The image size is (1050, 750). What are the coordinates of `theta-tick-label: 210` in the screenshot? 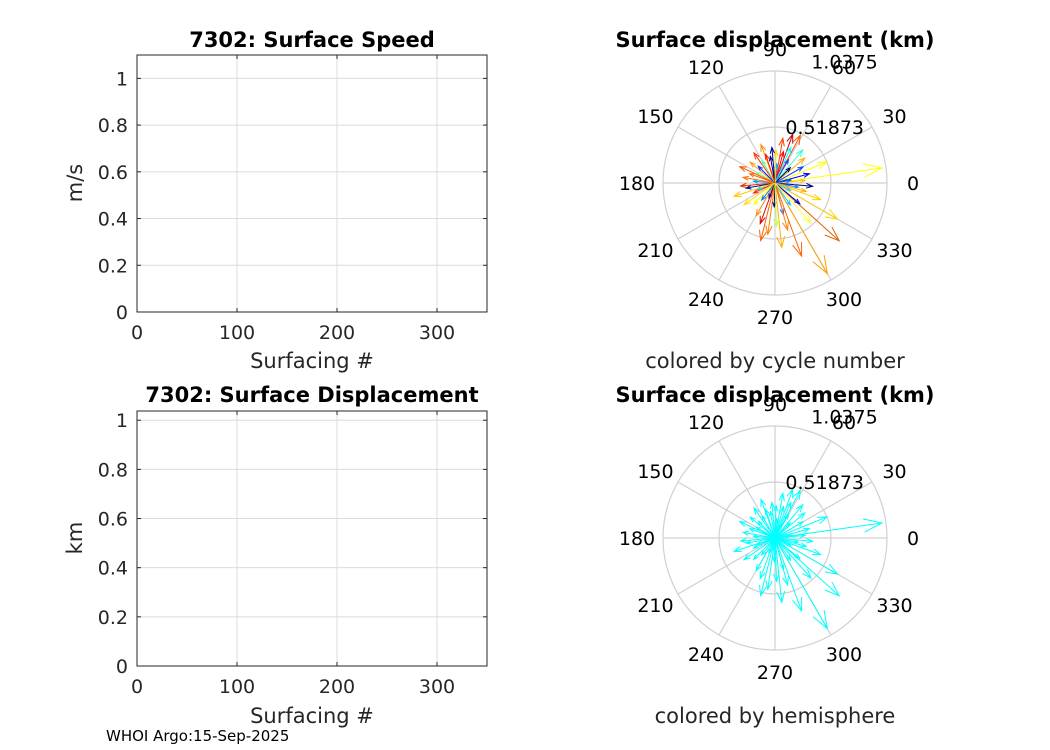 It's located at (655, 251).